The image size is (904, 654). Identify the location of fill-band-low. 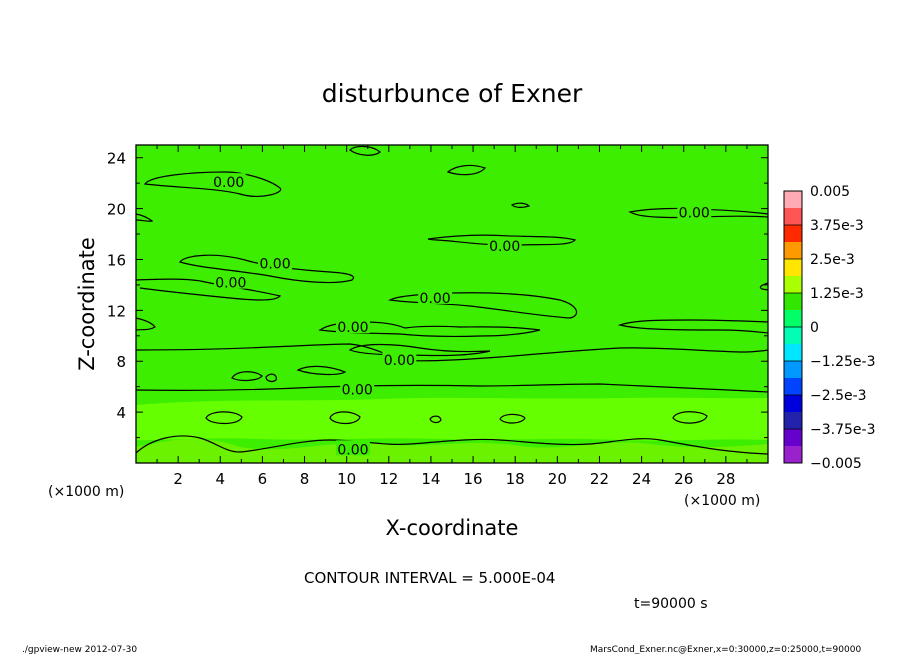
(452, 419).